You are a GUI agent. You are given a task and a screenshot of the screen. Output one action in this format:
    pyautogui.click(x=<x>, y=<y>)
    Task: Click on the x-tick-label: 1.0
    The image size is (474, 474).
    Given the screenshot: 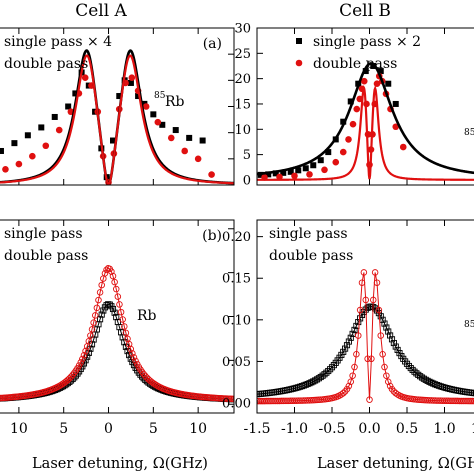 What is the action you would take?
    pyautogui.click(x=444, y=429)
    